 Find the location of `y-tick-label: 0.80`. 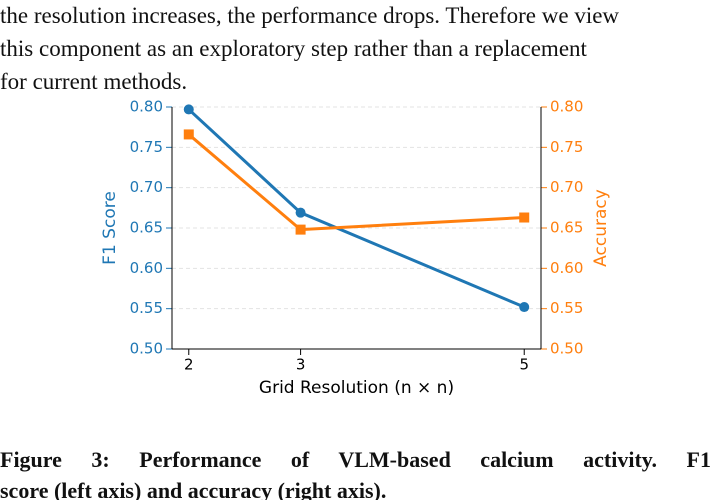

y-tick-label: 0.80 is located at coordinates (146, 107).